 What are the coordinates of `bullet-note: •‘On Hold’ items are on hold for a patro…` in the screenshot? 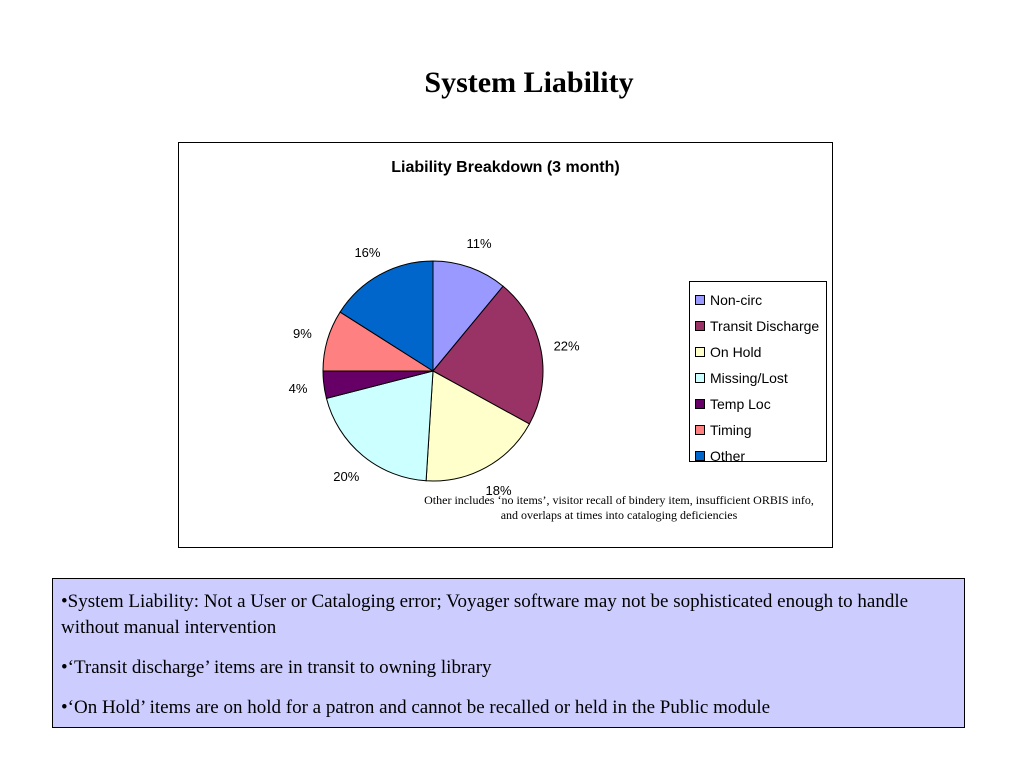 It's located at (416, 707).